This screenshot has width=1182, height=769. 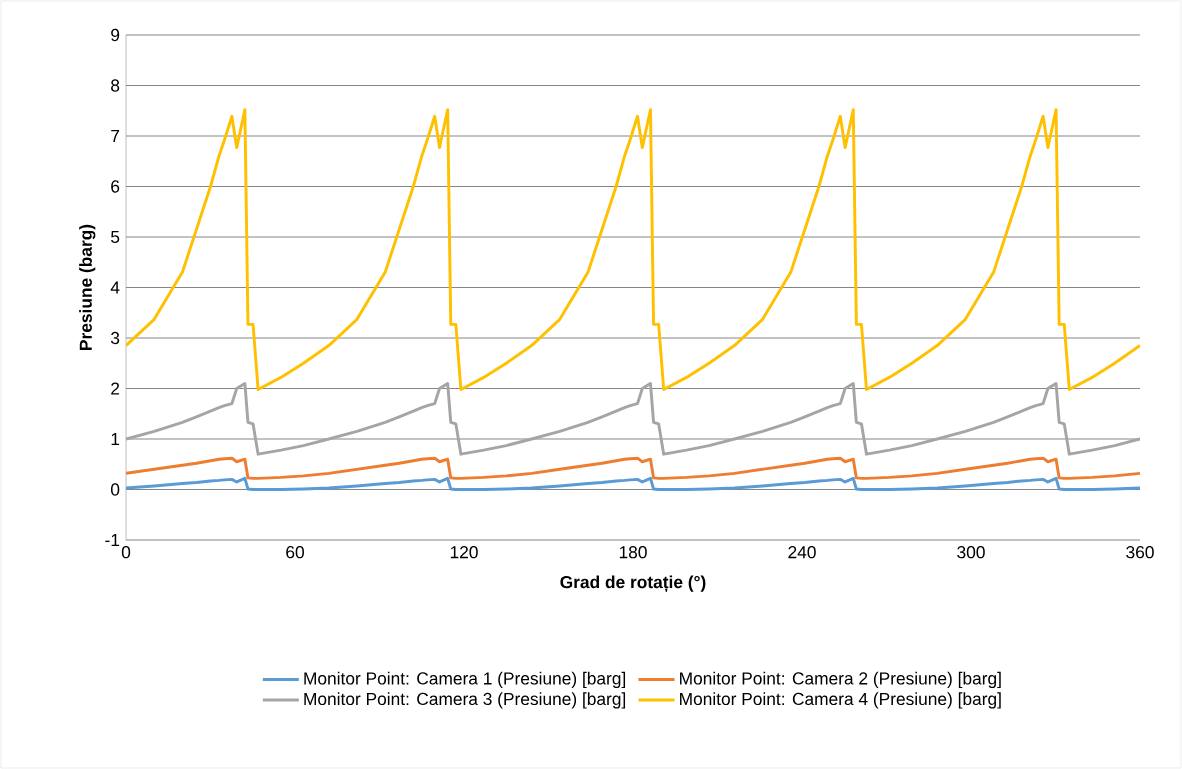 What do you see at coordinates (115, 489) in the screenshot?
I see `y-tick-label: 0` at bounding box center [115, 489].